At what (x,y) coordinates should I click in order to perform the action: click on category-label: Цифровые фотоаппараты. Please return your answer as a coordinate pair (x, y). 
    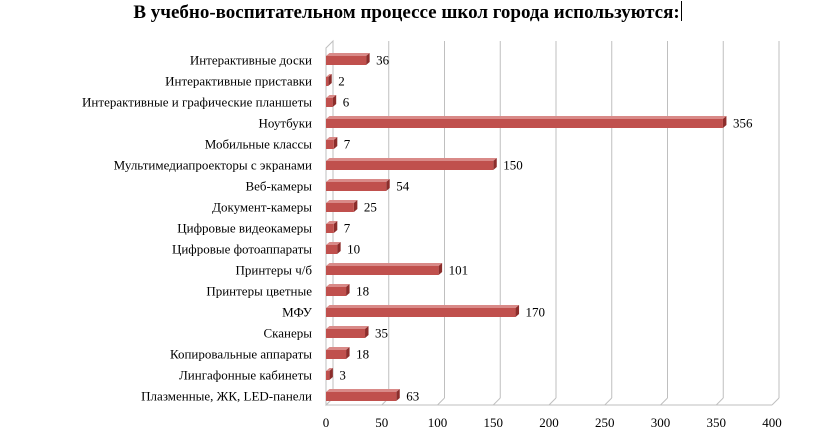
    Looking at the image, I should click on (242, 249).